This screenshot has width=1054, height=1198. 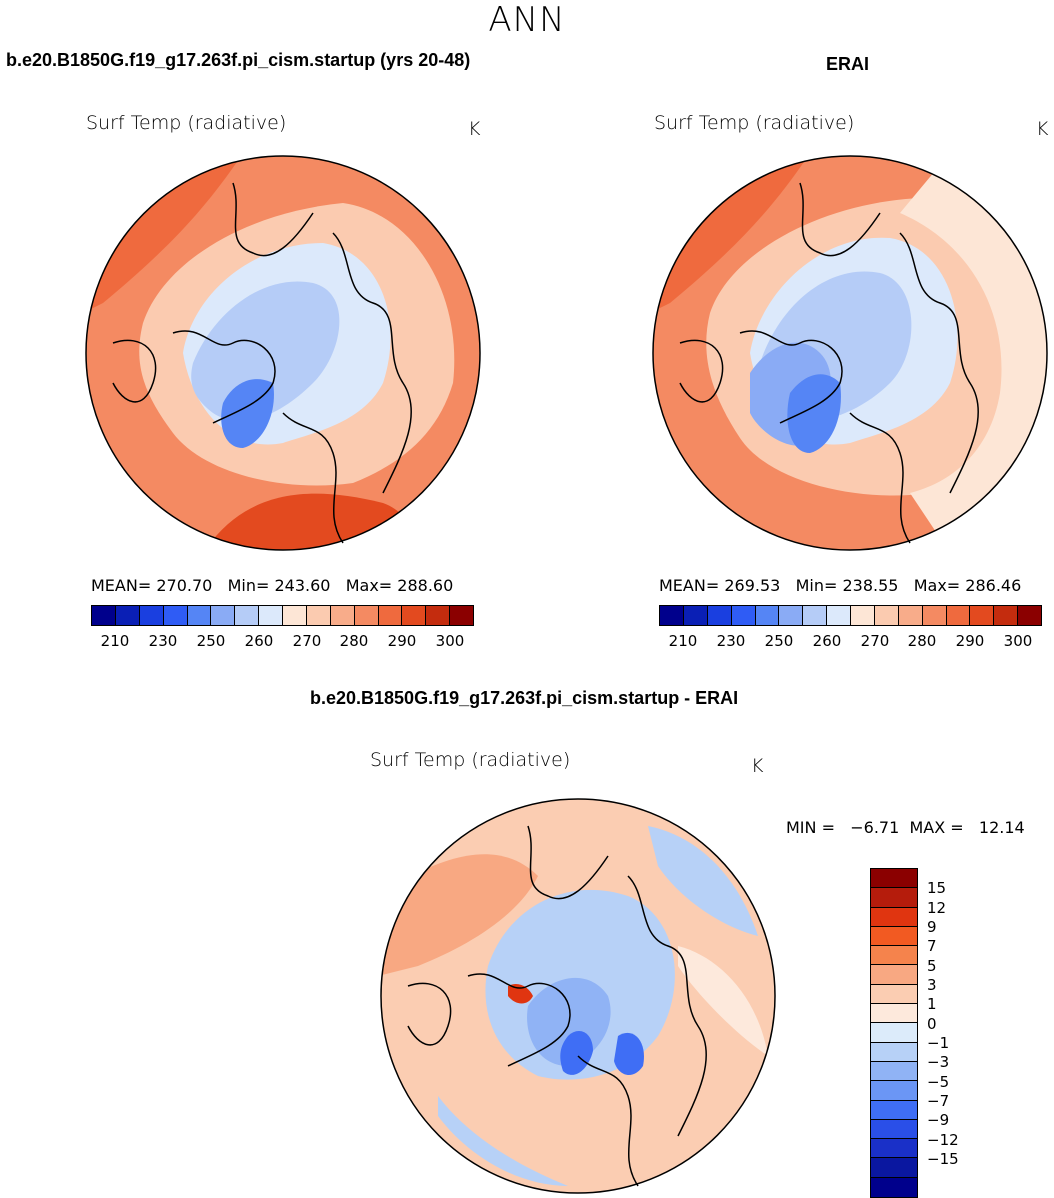 I want to click on diff-colorbar-label: −7, so click(x=938, y=1101).